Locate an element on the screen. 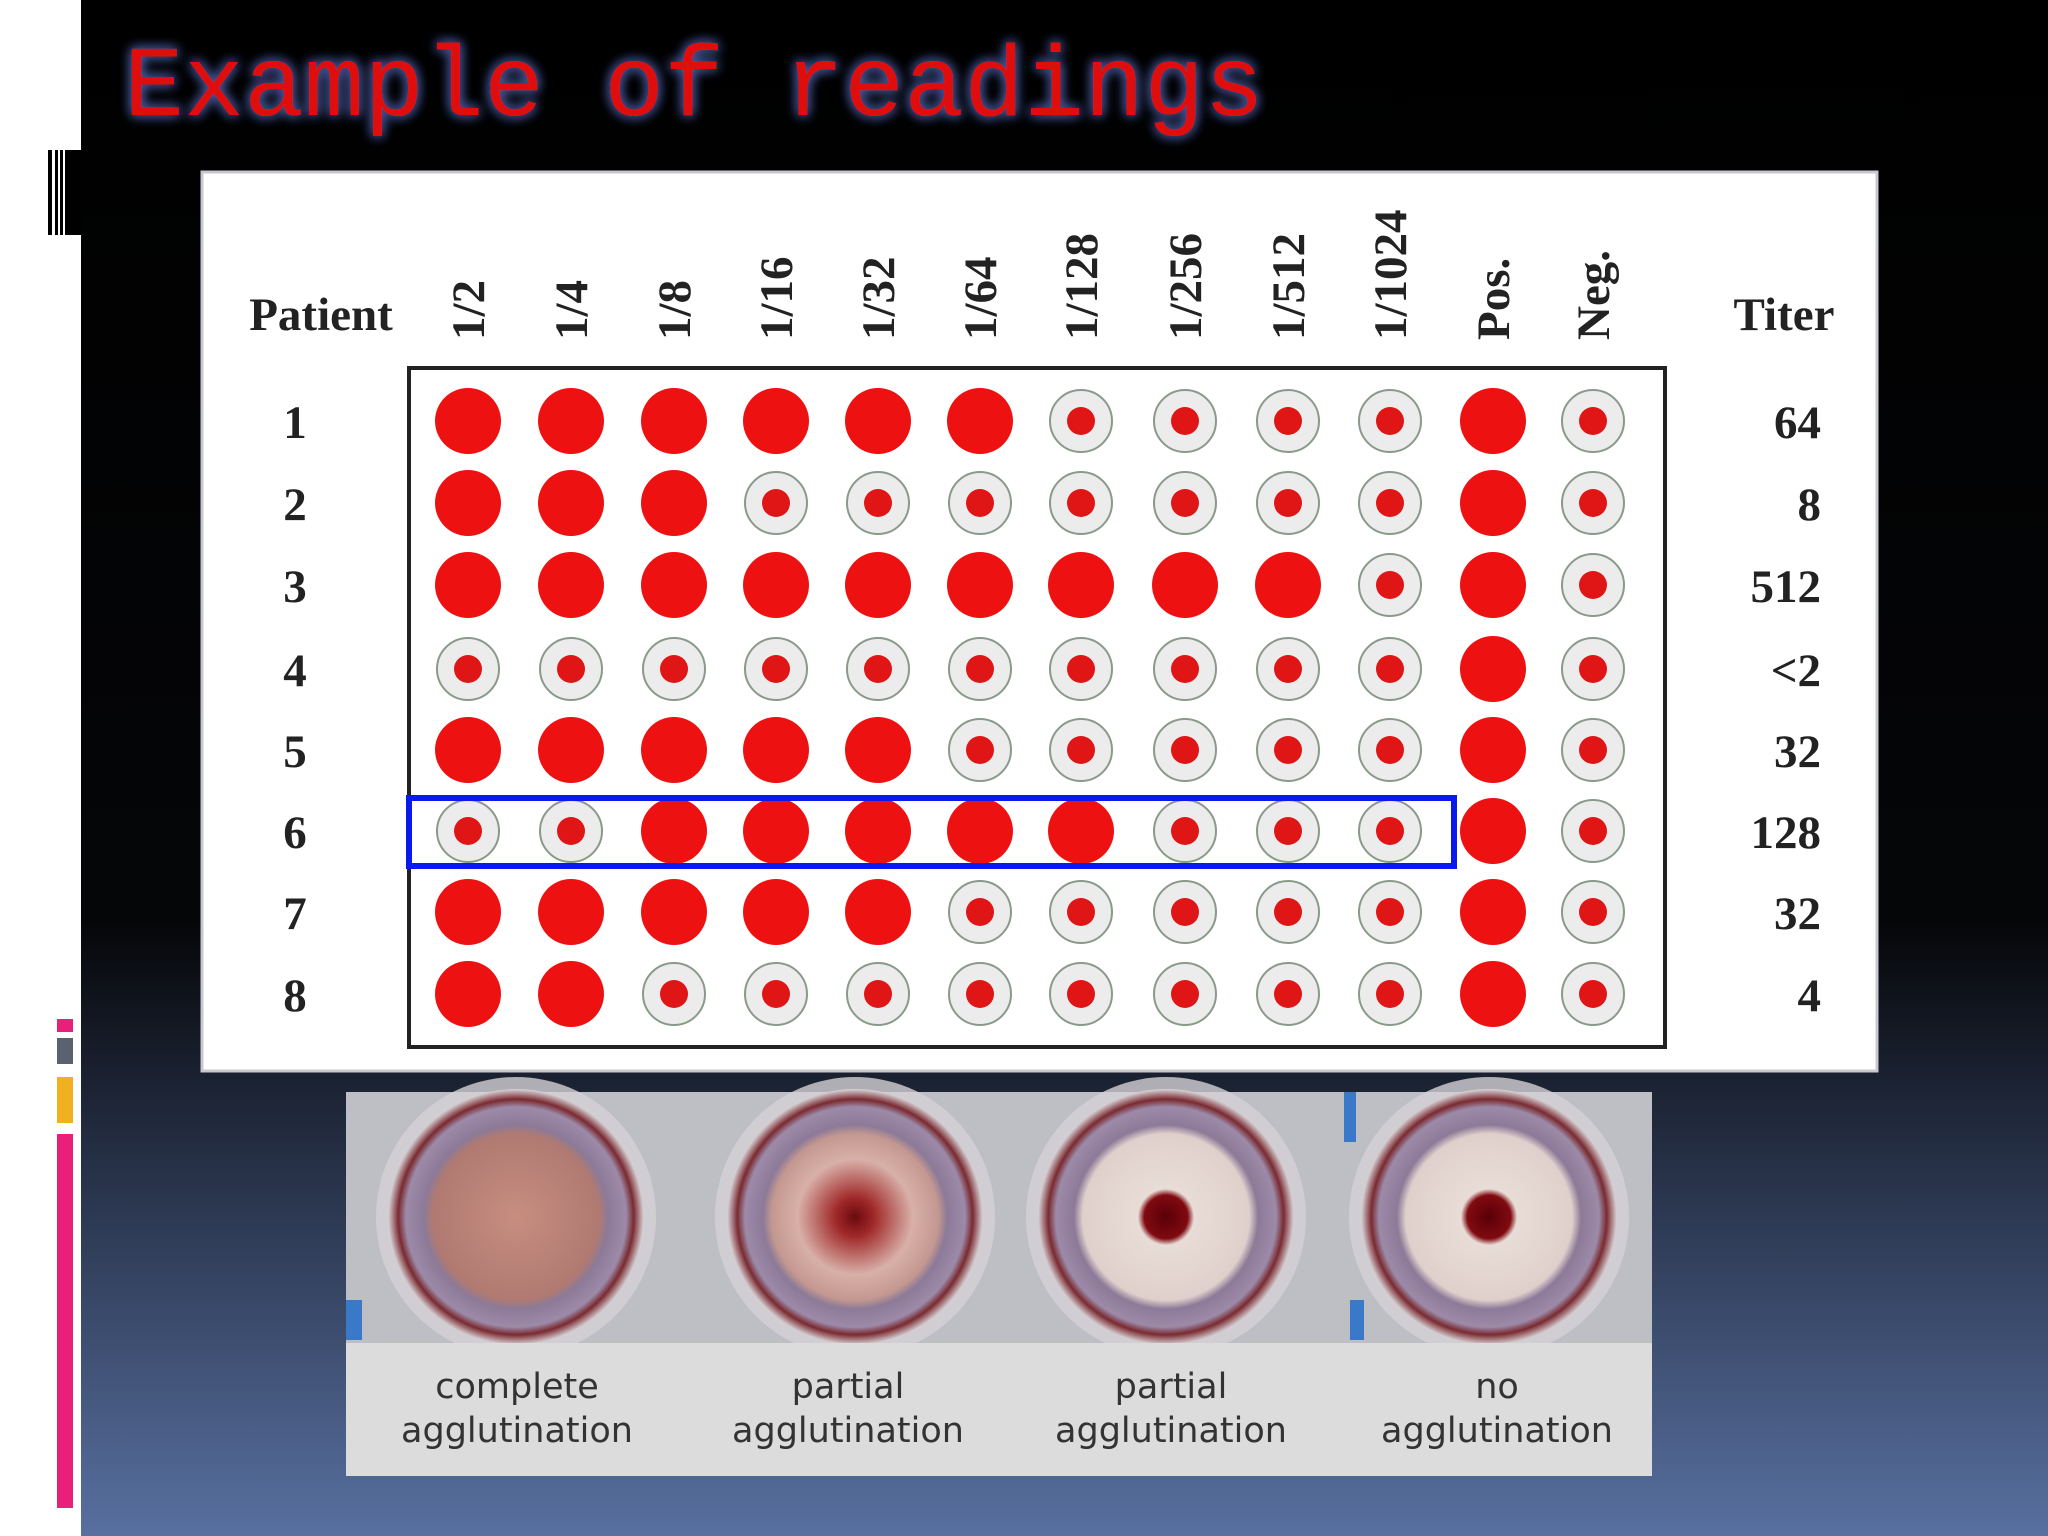  titer-value: 4 is located at coordinates (1810, 996).